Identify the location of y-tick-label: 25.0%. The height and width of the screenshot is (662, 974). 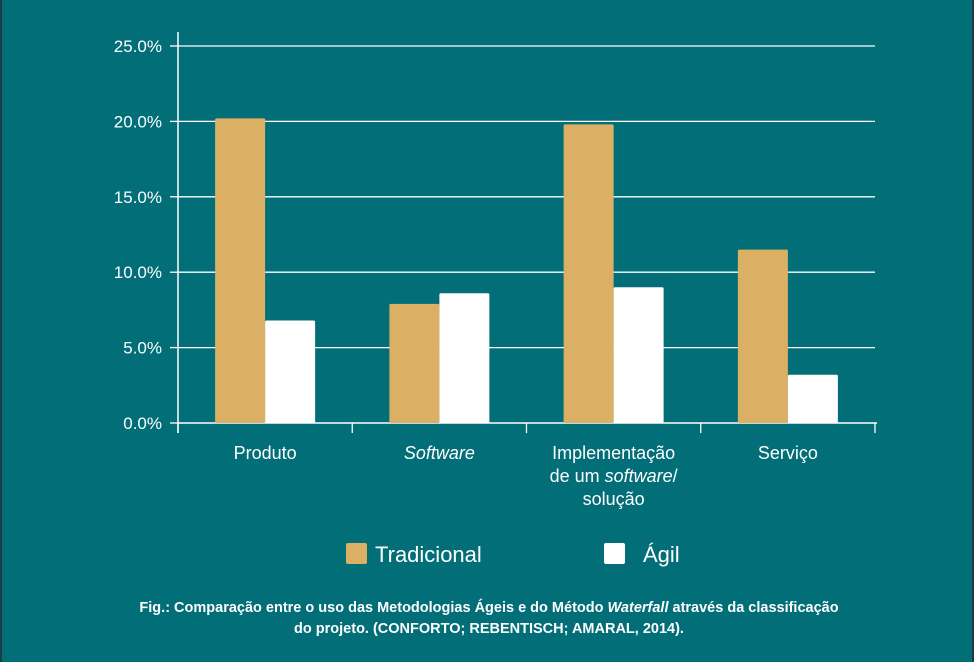
(138, 46).